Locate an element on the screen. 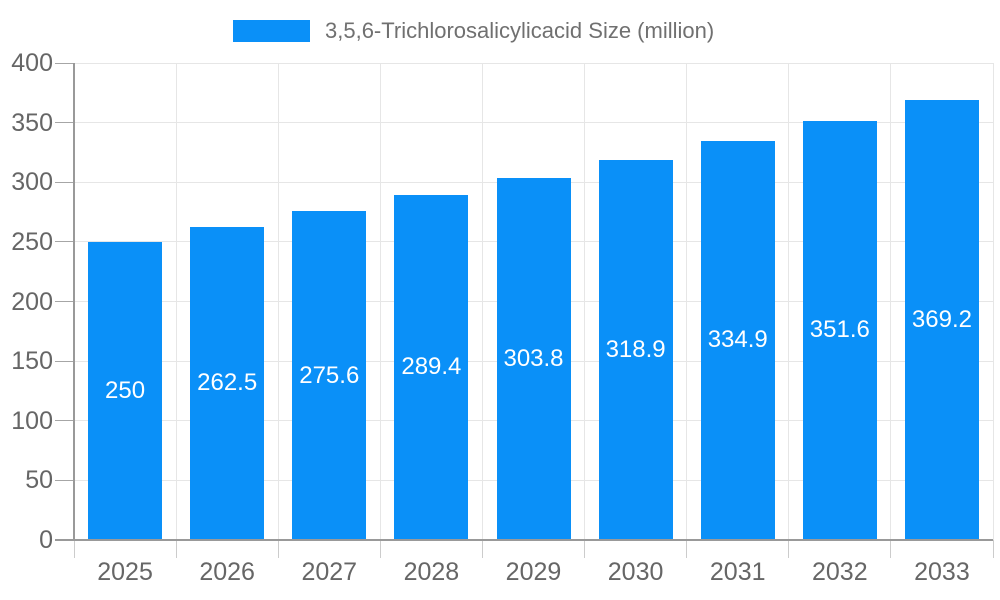 The image size is (1000, 600). y-axis-label: 400 is located at coordinates (32, 63).